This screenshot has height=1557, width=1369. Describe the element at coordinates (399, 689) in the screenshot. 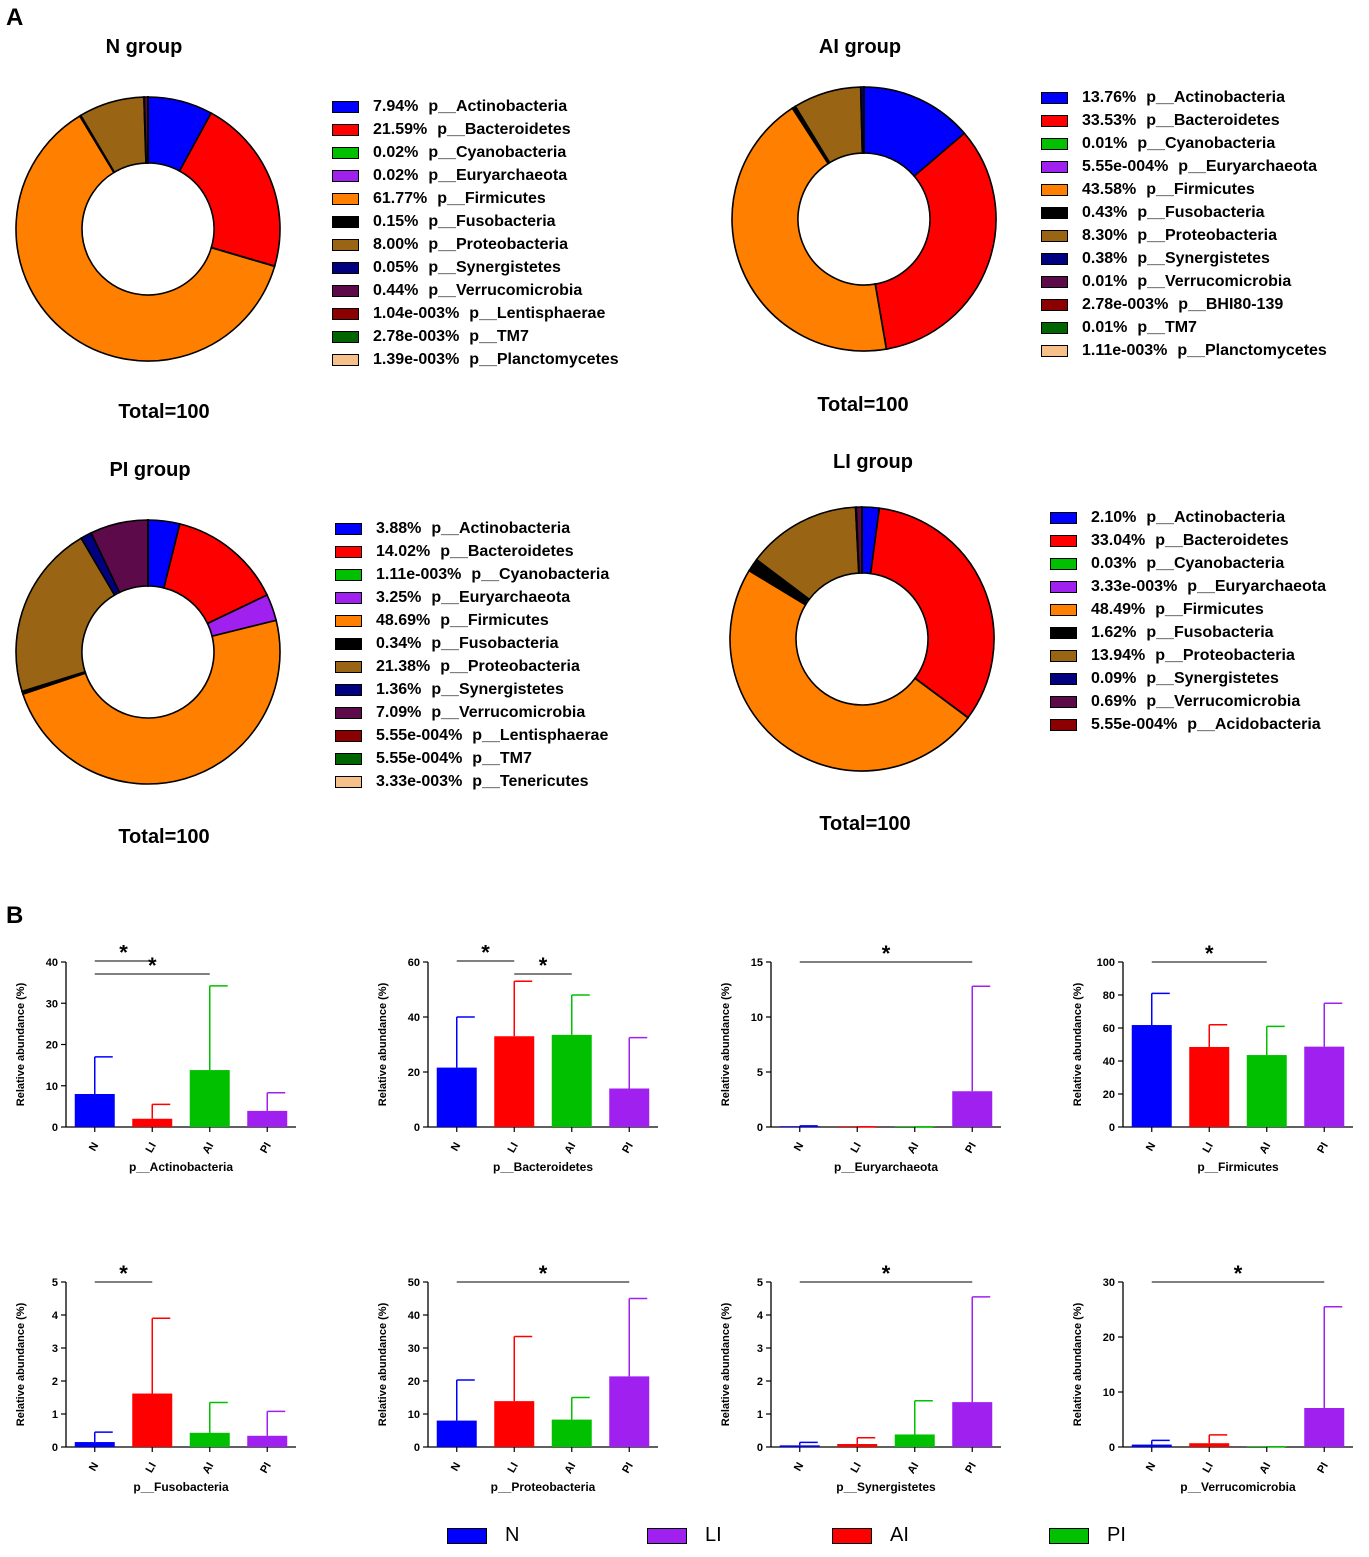

I see `legend-percent: 1.36%` at that location.